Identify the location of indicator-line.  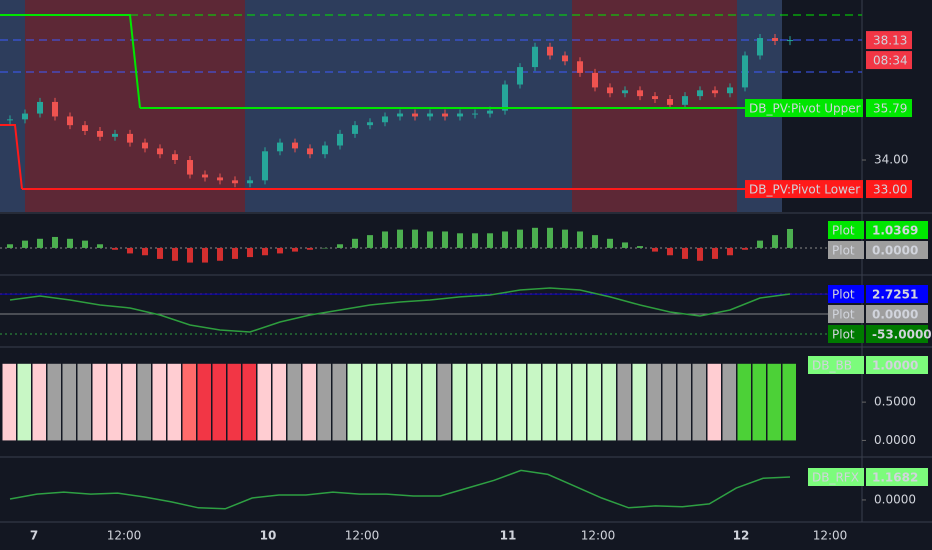
(400, 310).